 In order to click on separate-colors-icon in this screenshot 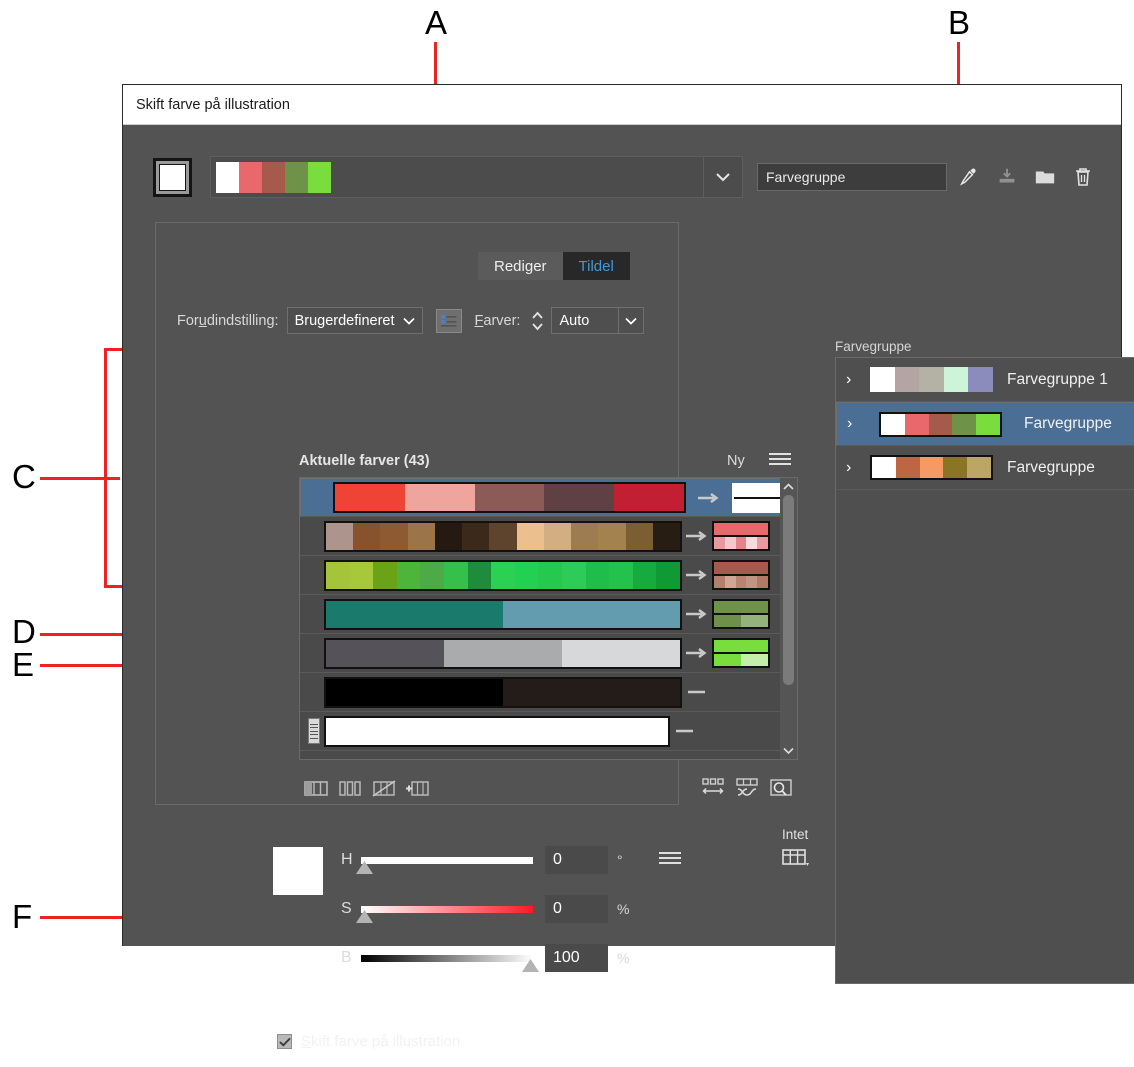, I will do `click(350, 788)`.